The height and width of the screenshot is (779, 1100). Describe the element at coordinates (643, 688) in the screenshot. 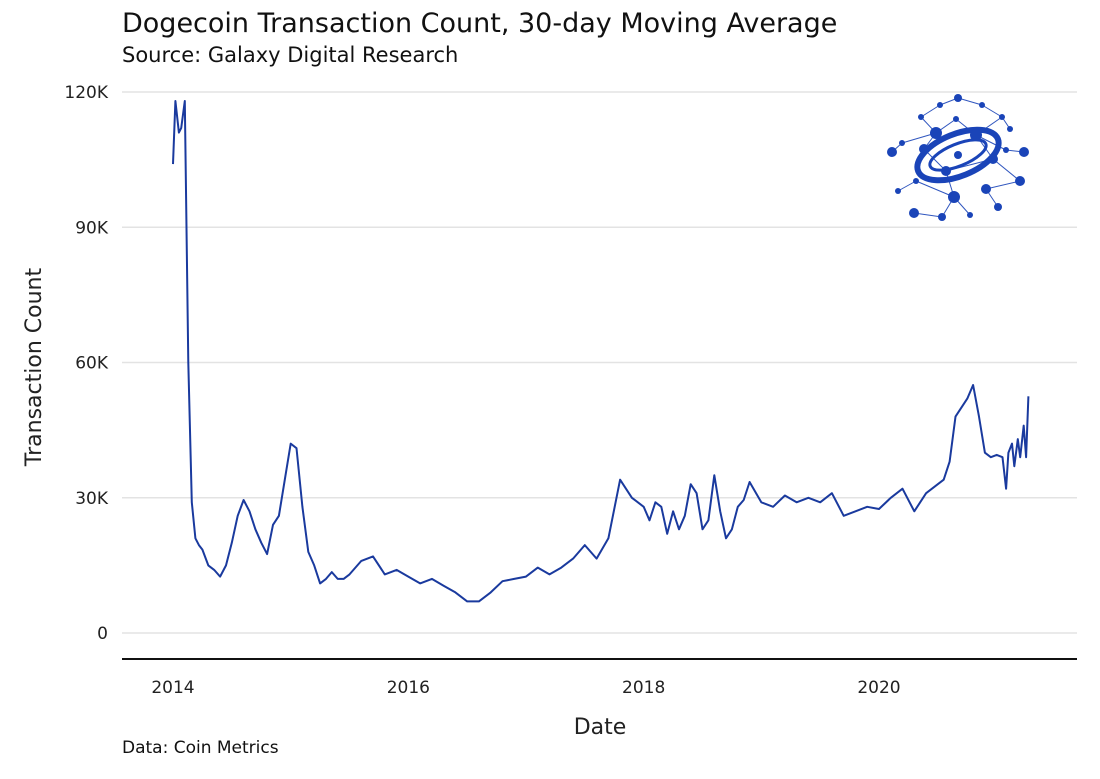

I see `x-tick-label: 2018` at that location.